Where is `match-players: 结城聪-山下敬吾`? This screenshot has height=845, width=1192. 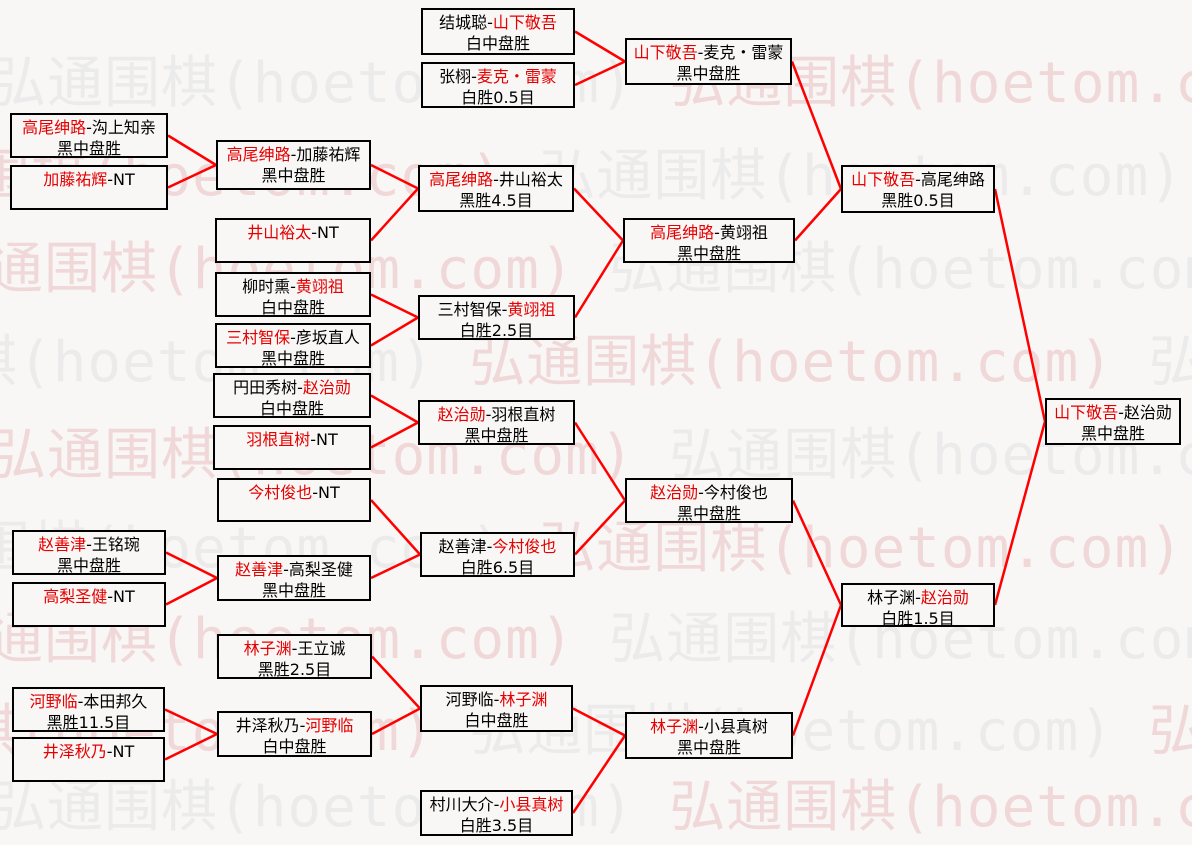 match-players: 结城聪-山下敬吾 is located at coordinates (498, 22).